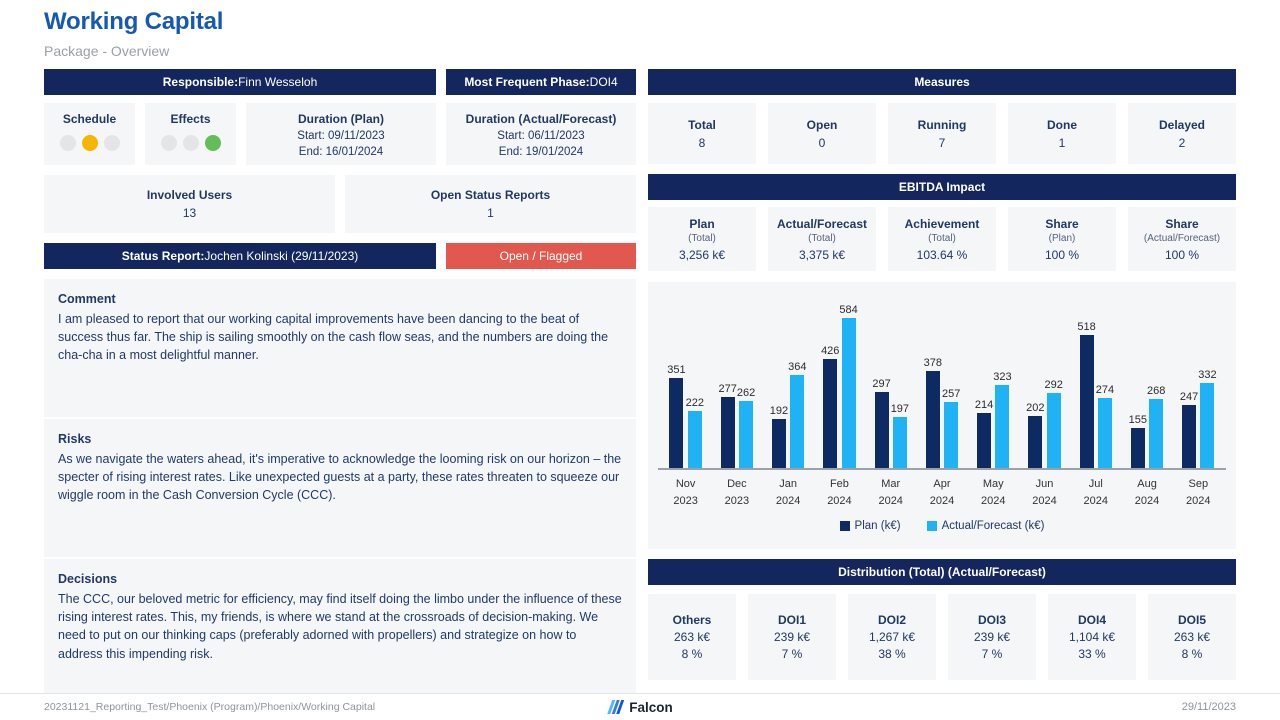 The width and height of the screenshot is (1280, 720). What do you see at coordinates (993, 419) in the screenshot?
I see `bar-group: 214 323` at bounding box center [993, 419].